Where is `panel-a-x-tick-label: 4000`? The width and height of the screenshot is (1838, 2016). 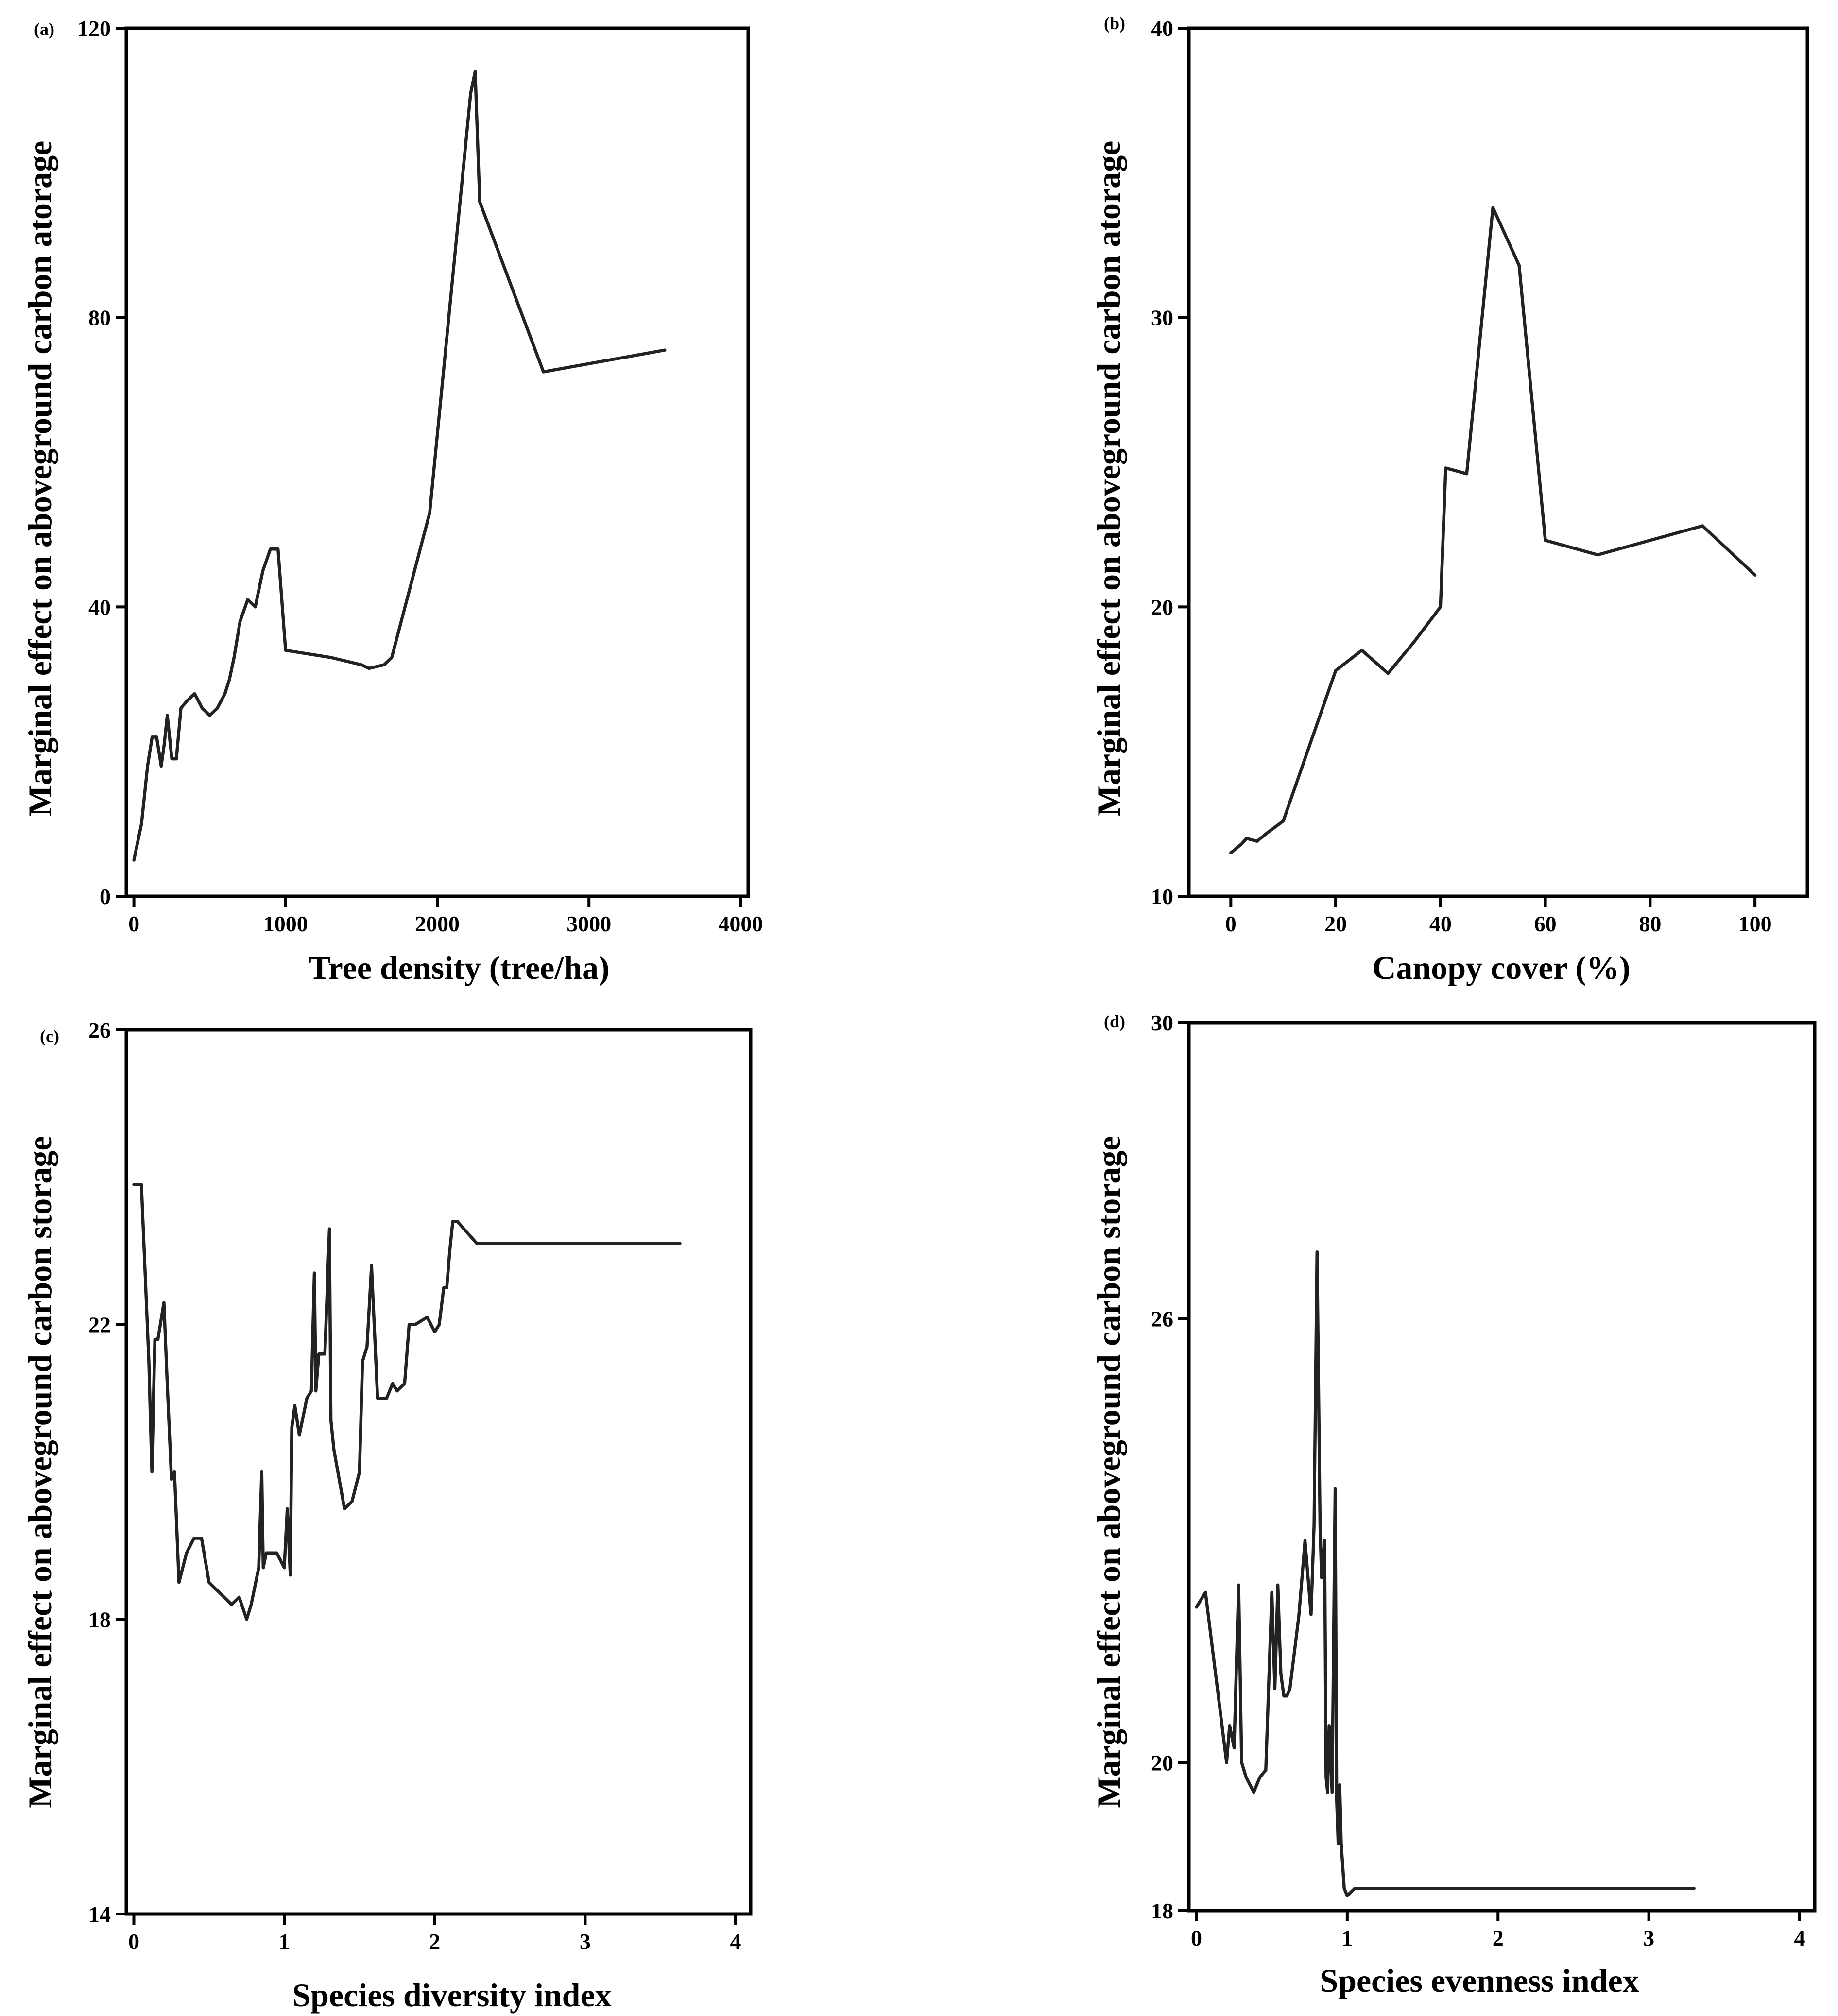
panel-a-x-tick-label: 4000 is located at coordinates (740, 924).